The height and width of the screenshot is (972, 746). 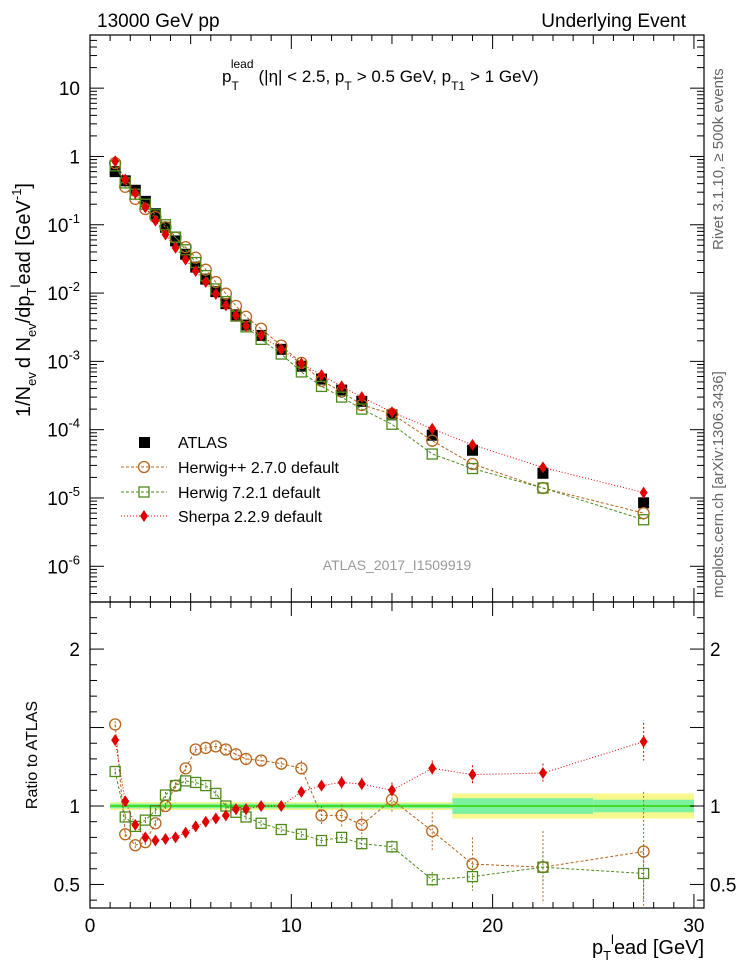 What do you see at coordinates (718, 159) in the screenshot?
I see `rivet-label: Rivet 3.1.10, ≥ 500k events` at bounding box center [718, 159].